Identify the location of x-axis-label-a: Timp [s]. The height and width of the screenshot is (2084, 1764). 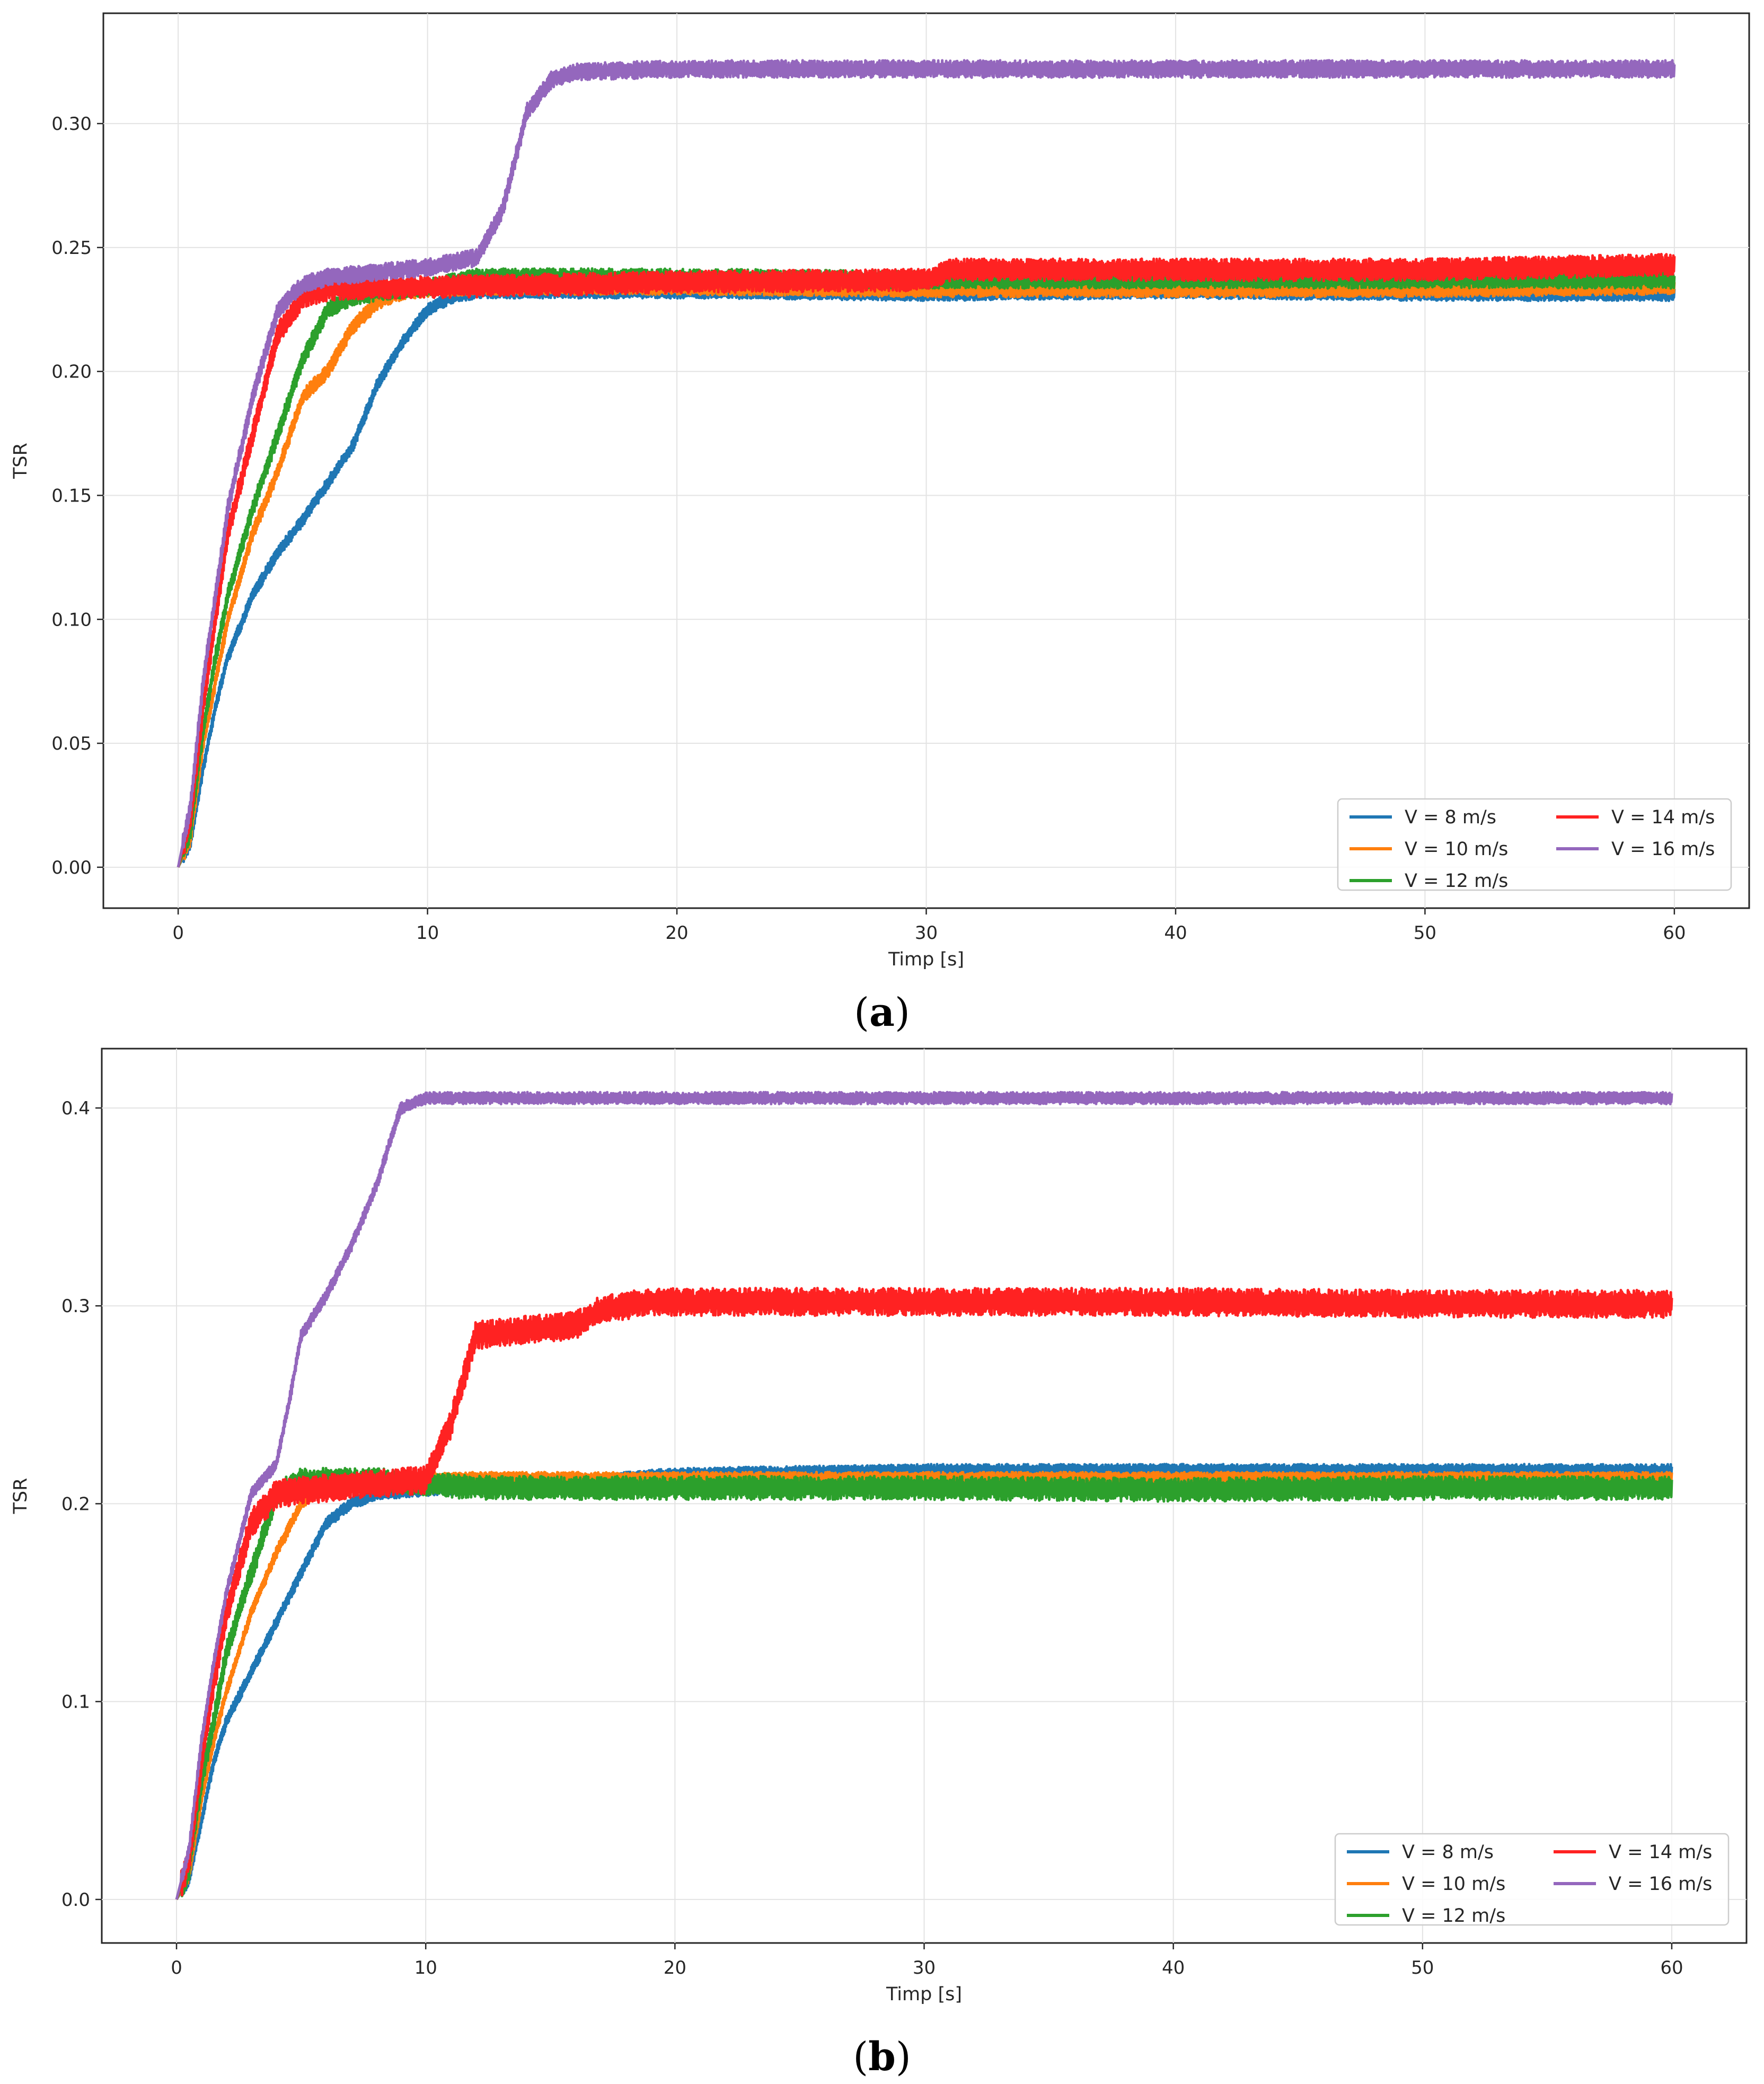
(926, 959).